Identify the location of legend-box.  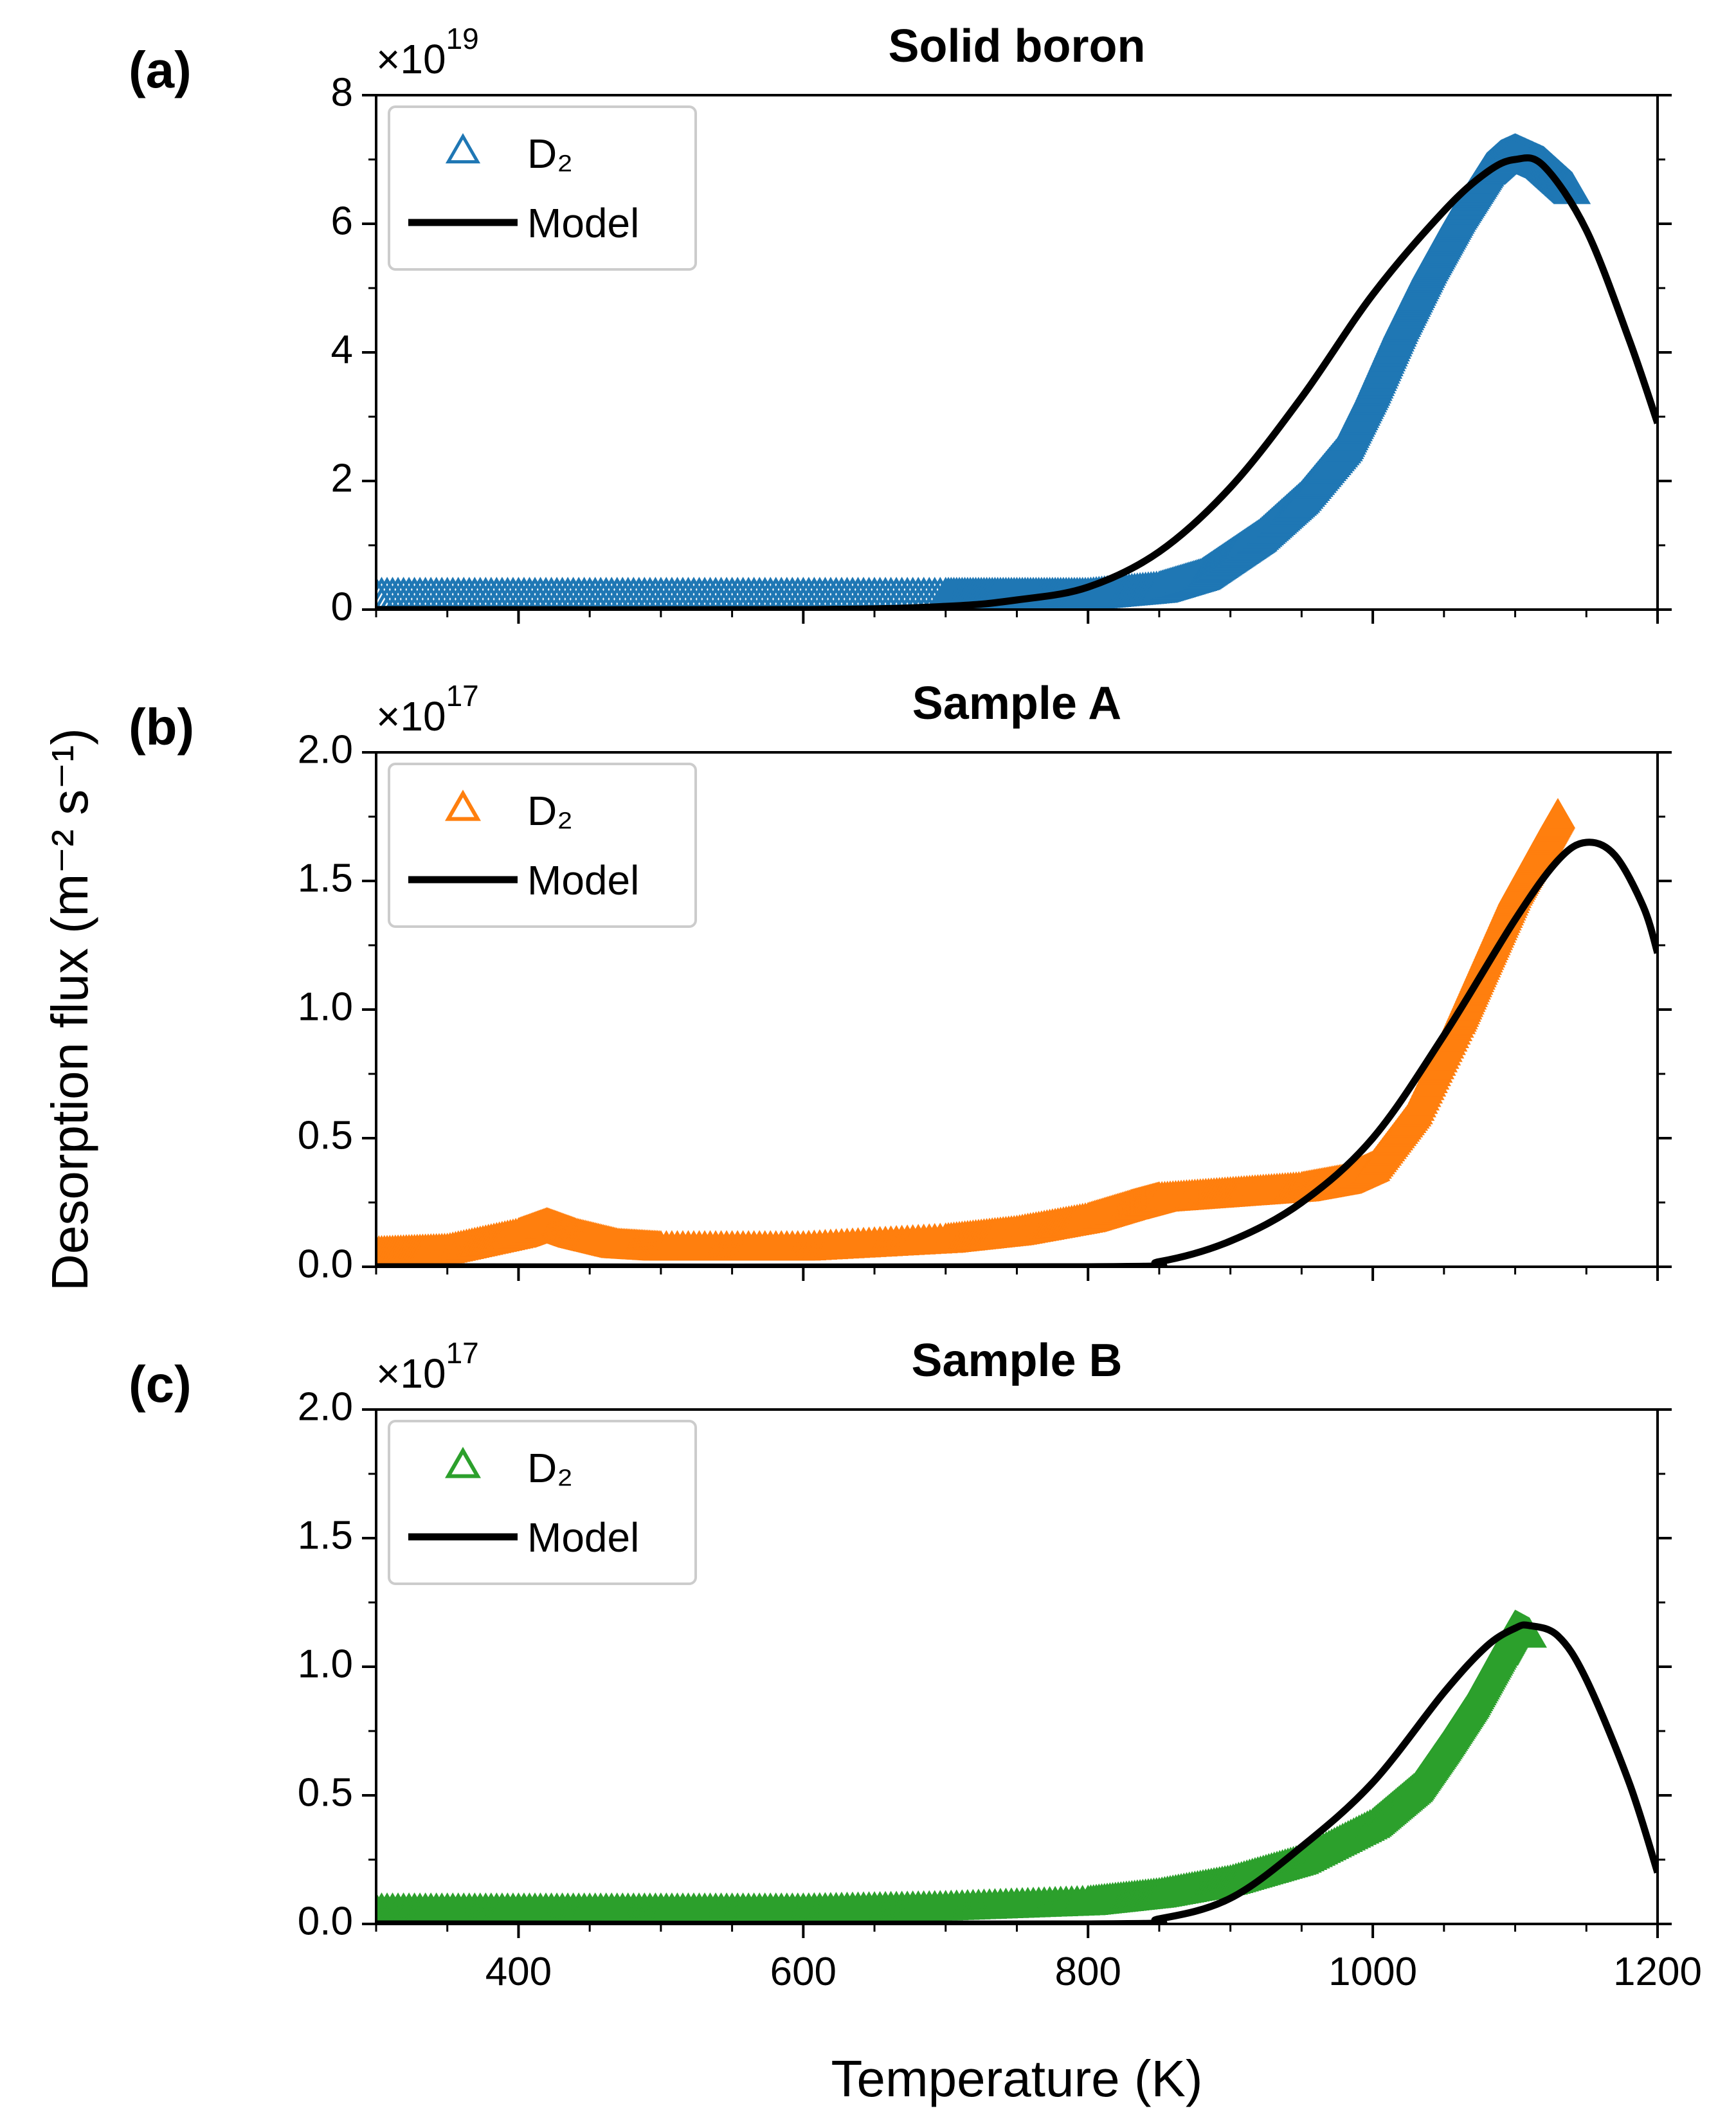
(542, 845).